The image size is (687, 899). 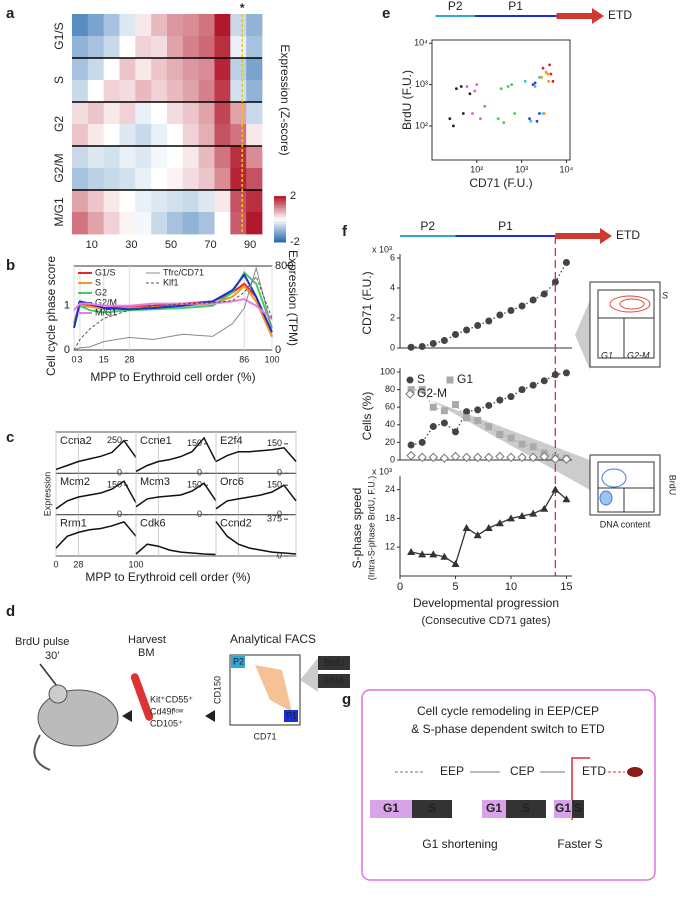 I want to click on x-tick-label: 0, so click(x=400, y=587).